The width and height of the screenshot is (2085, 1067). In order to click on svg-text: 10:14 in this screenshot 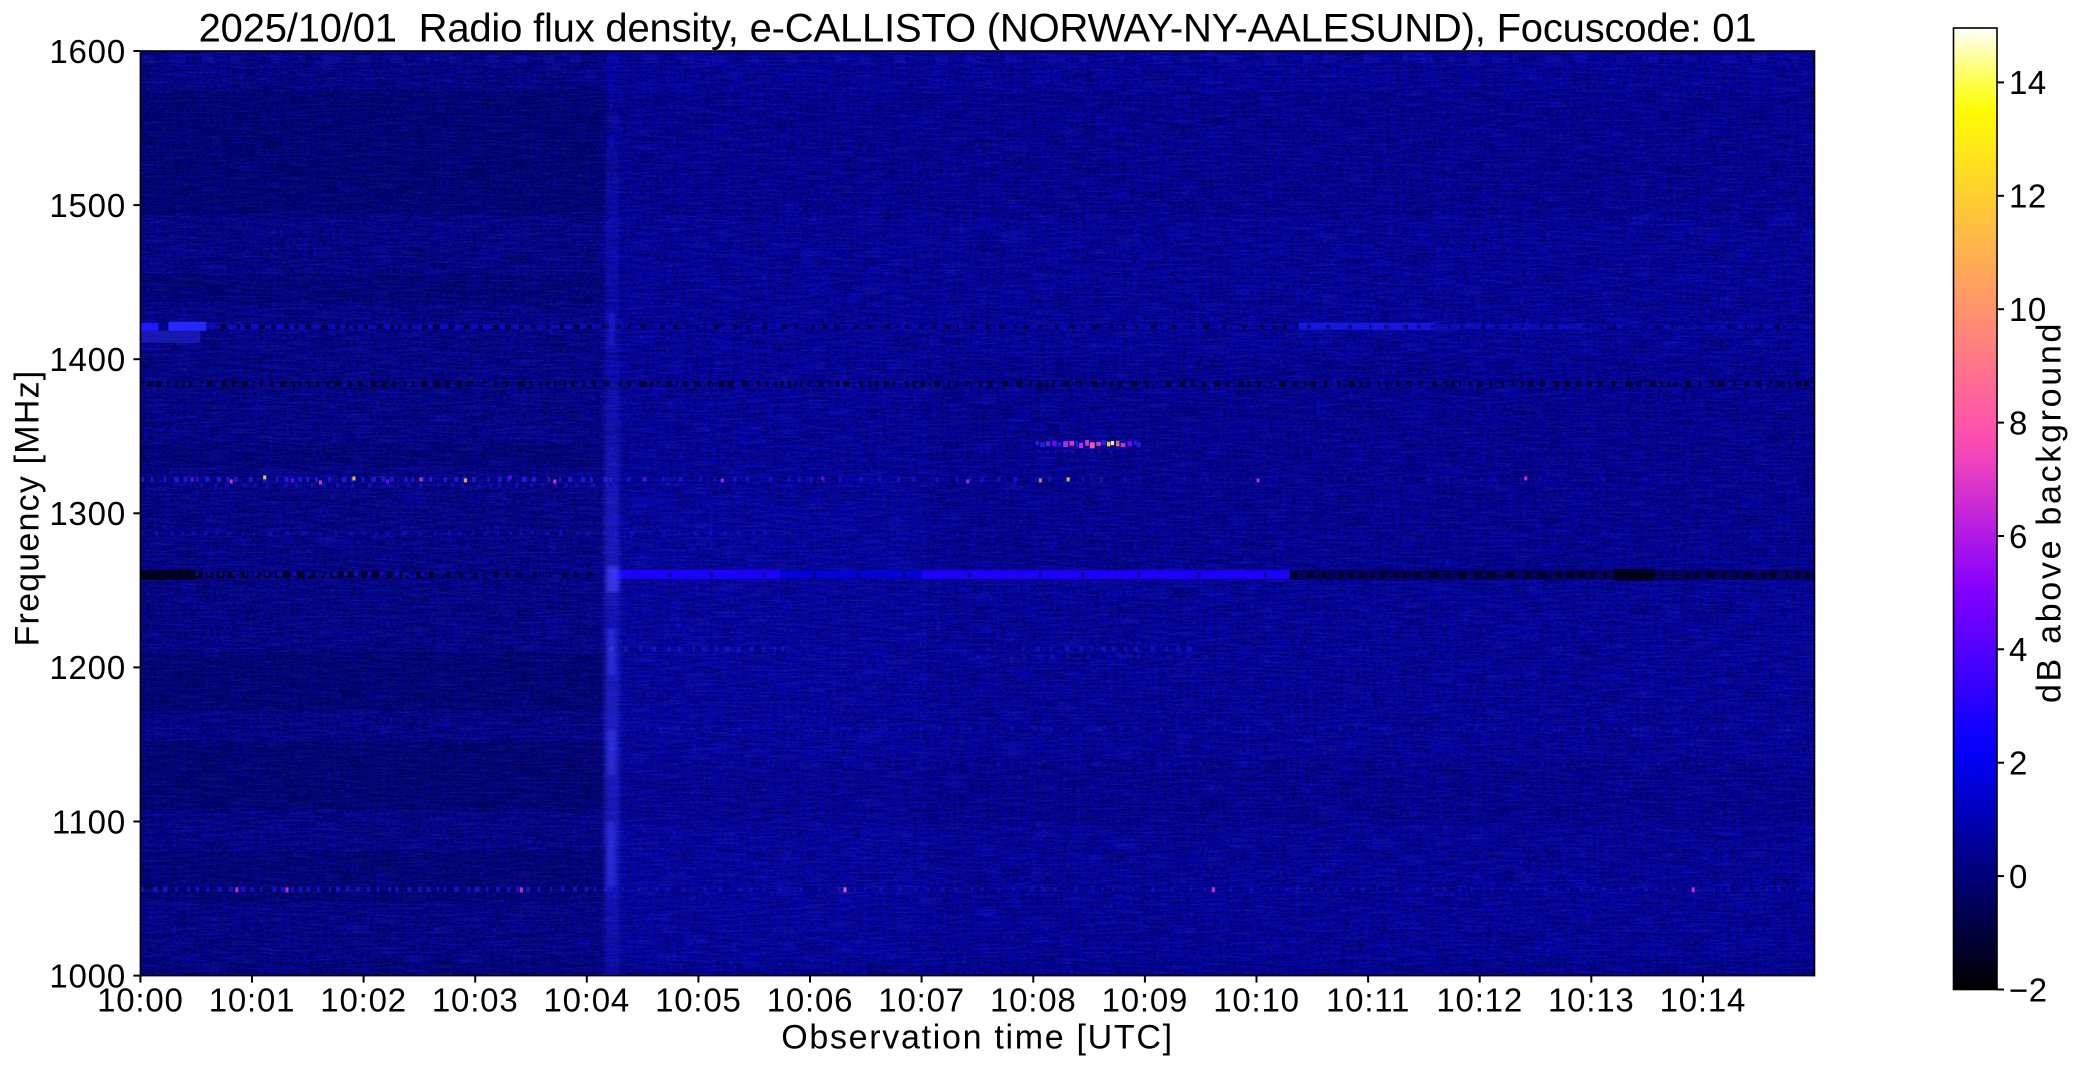, I will do `click(1703, 999)`.